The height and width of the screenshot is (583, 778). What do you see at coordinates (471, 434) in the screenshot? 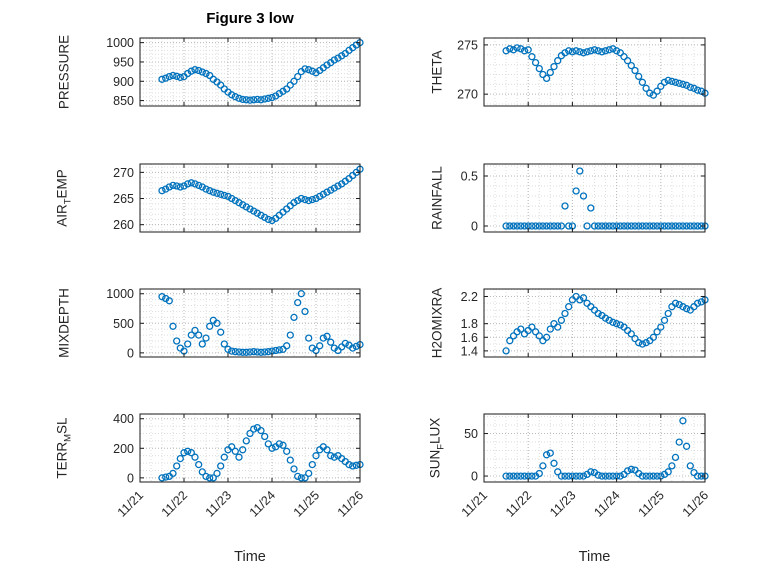
I see `svg-text: 50` at bounding box center [471, 434].